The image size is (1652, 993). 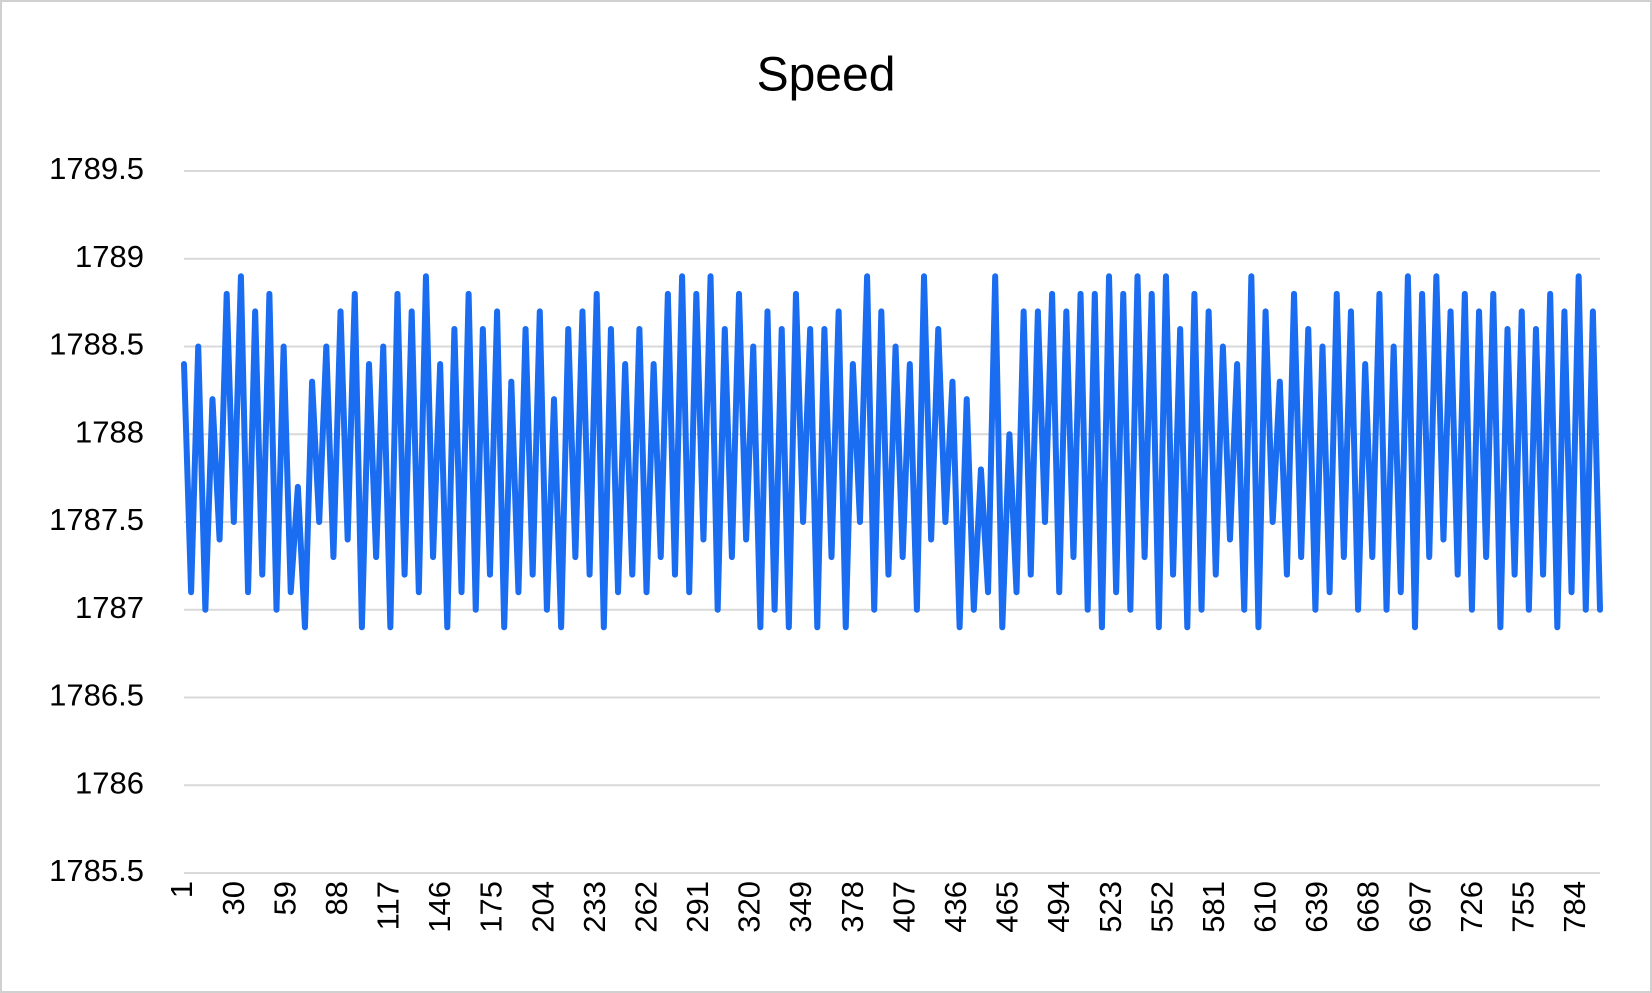 I want to click on x-tick-label: 291, so click(x=697, y=907).